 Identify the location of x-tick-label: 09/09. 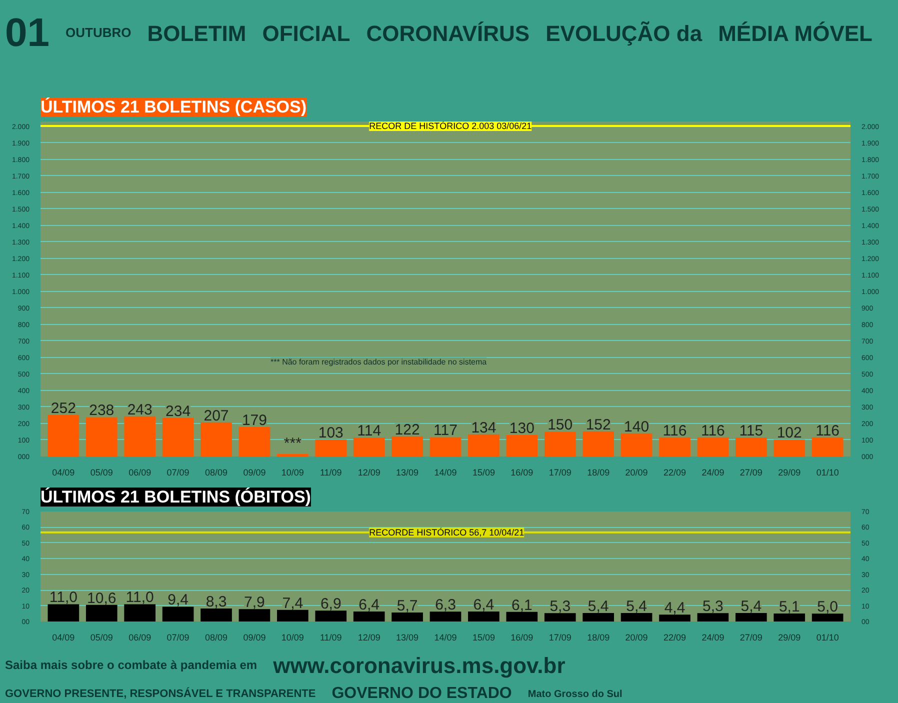
(254, 637).